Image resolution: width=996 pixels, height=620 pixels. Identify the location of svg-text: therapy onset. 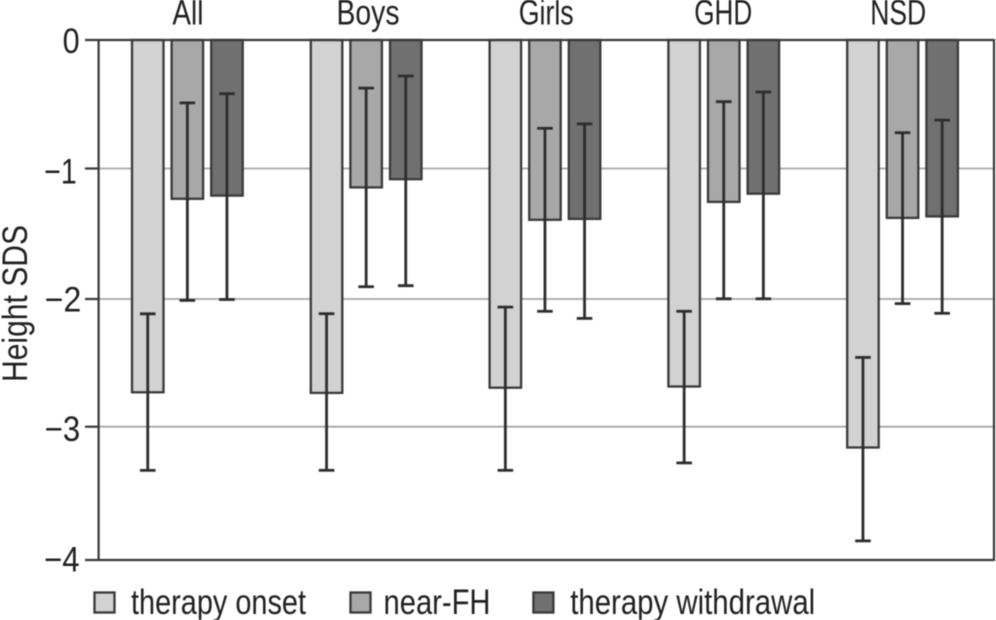
(218, 601).